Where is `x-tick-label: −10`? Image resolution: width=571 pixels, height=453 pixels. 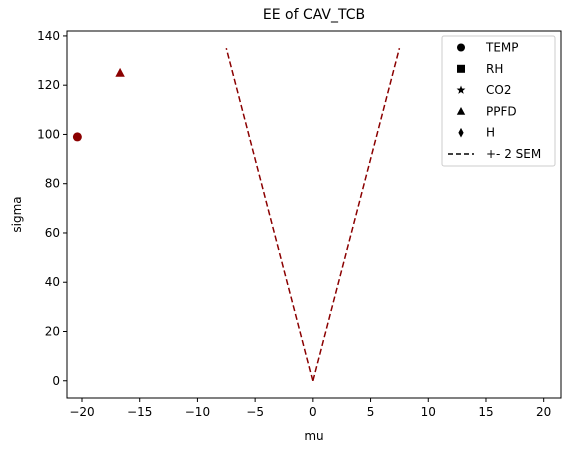 x-tick-label: −10 is located at coordinates (197, 412).